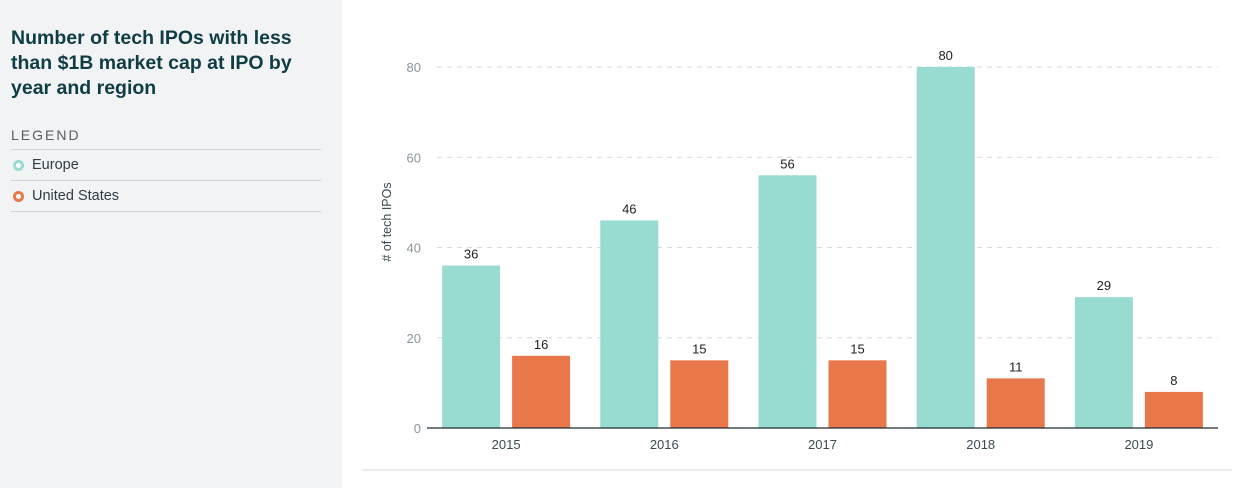  Describe the element at coordinates (945, 247) in the screenshot. I see `bar-europe-2018` at that location.